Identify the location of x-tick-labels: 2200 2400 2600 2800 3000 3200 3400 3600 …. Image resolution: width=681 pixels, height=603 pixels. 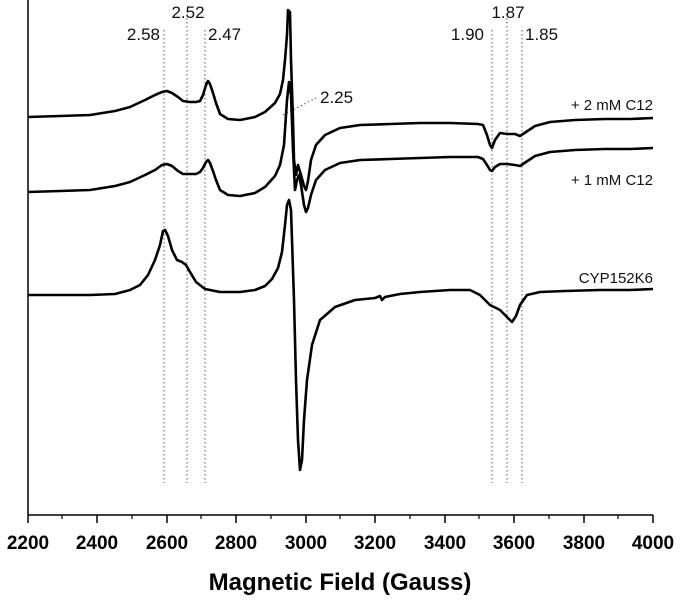
(340, 543).